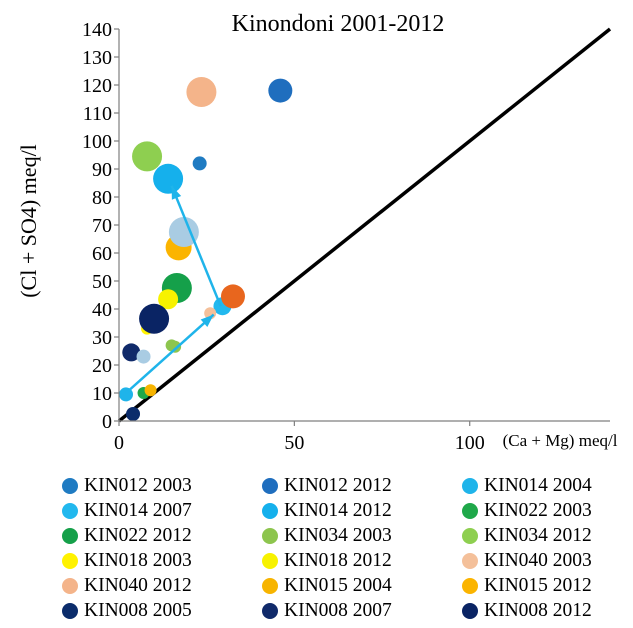  Describe the element at coordinates (338, 510) in the screenshot. I see `legend-label: KIN014 2012` at that location.